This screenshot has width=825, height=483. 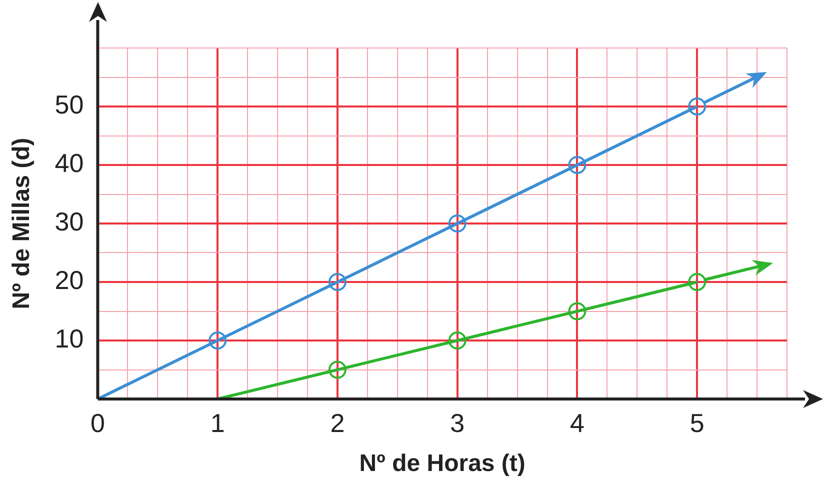 I want to click on y-tick-label: 30, so click(x=69, y=221).